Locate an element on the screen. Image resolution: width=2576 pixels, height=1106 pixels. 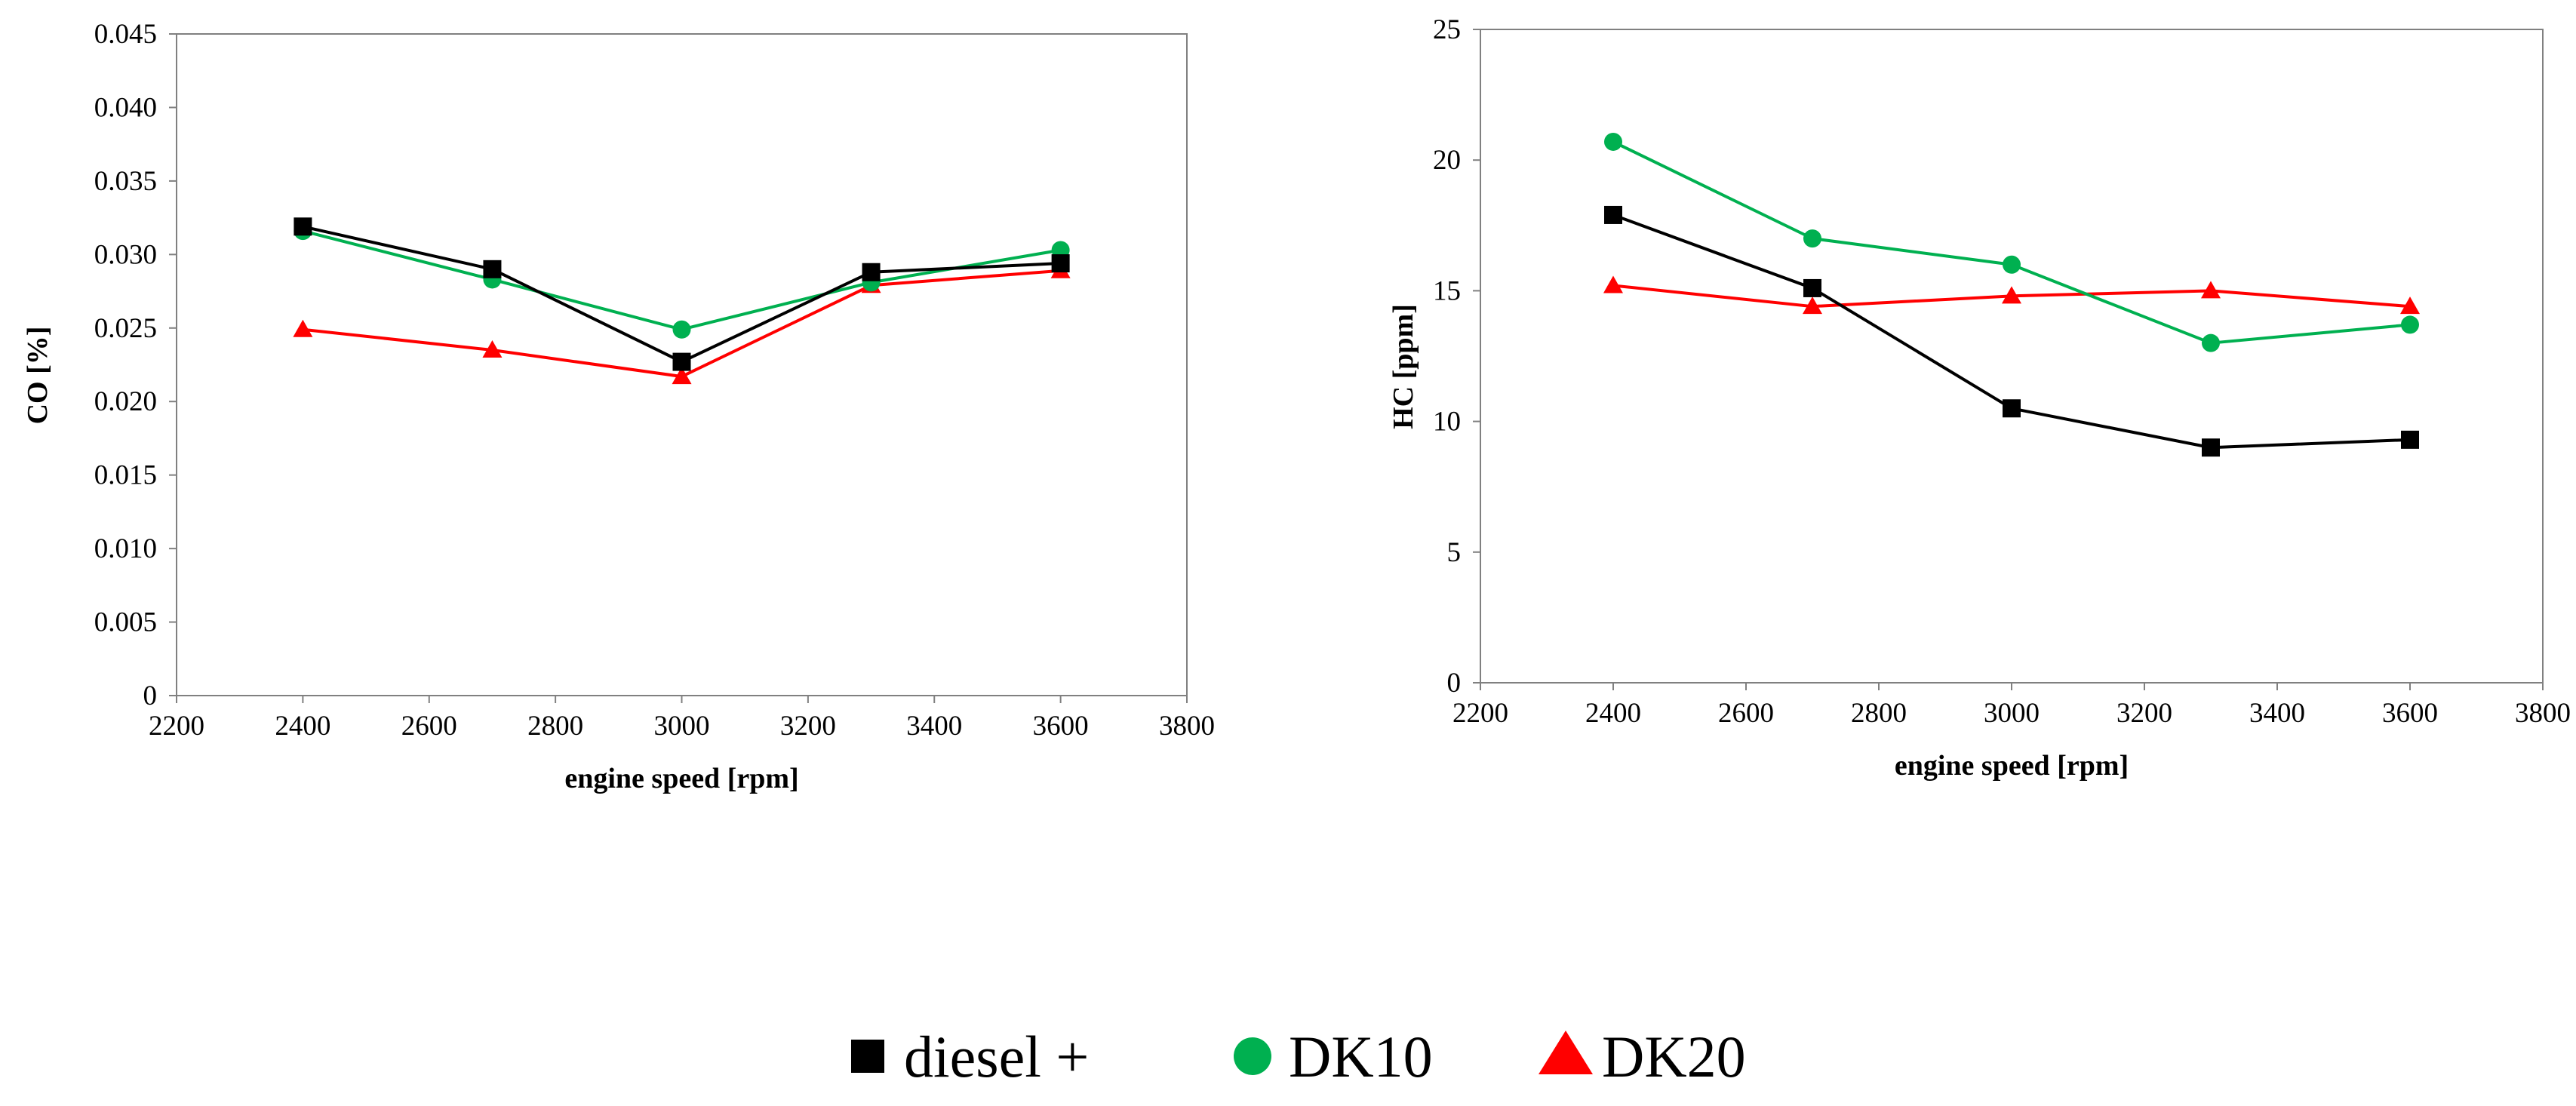
triangle-marker-icon is located at coordinates (1566, 1052).